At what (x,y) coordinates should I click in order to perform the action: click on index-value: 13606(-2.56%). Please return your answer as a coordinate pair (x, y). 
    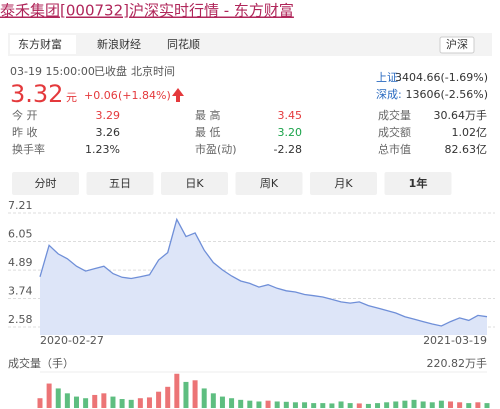
    Looking at the image, I should click on (447, 94).